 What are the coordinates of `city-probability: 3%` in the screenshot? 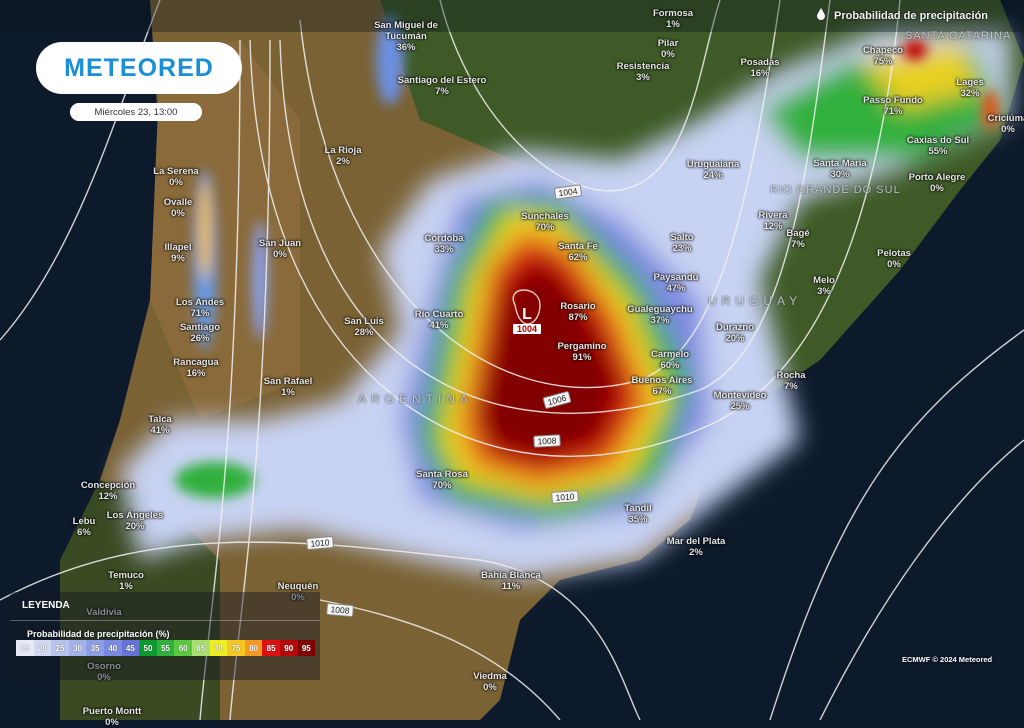 It's located at (643, 77).